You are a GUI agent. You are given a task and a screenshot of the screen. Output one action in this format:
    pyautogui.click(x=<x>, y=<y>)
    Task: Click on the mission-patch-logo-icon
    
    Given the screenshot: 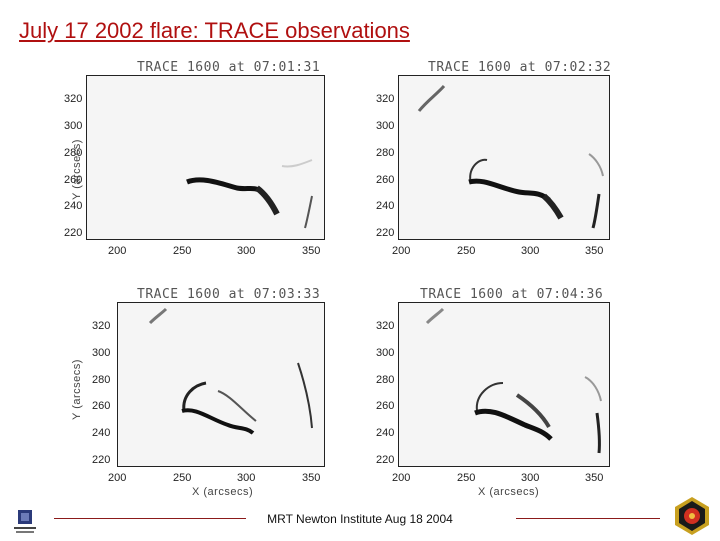 What is the action you would take?
    pyautogui.click(x=692, y=516)
    